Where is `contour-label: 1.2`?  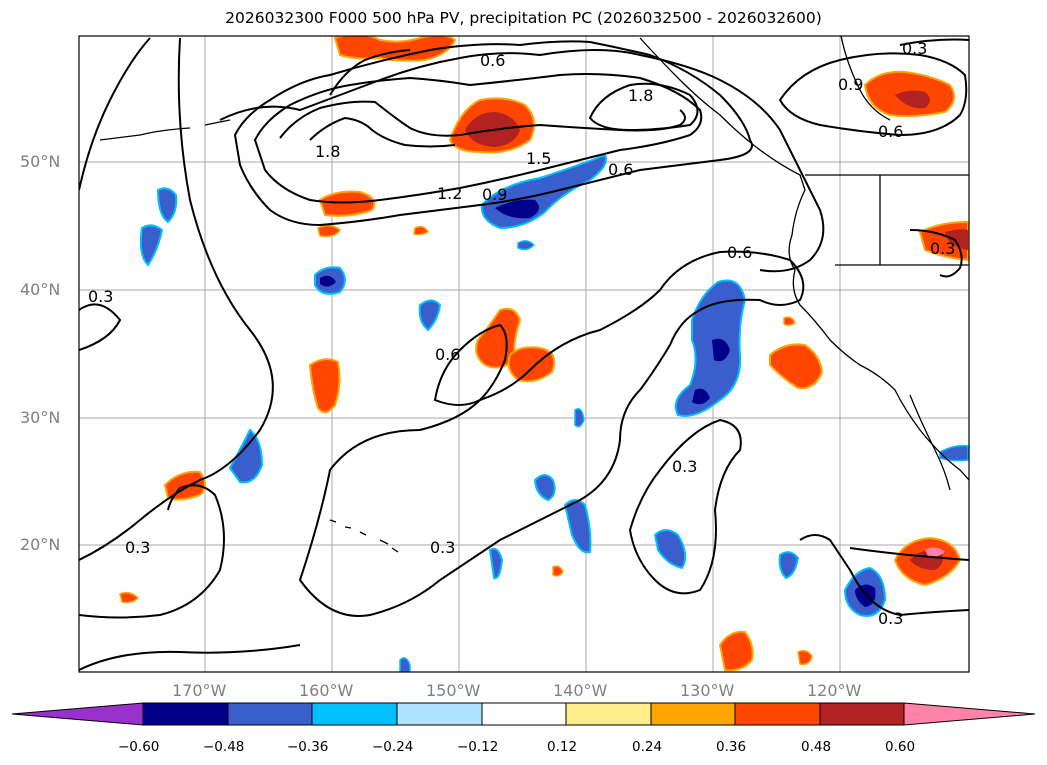 contour-label: 1.2 is located at coordinates (449, 193).